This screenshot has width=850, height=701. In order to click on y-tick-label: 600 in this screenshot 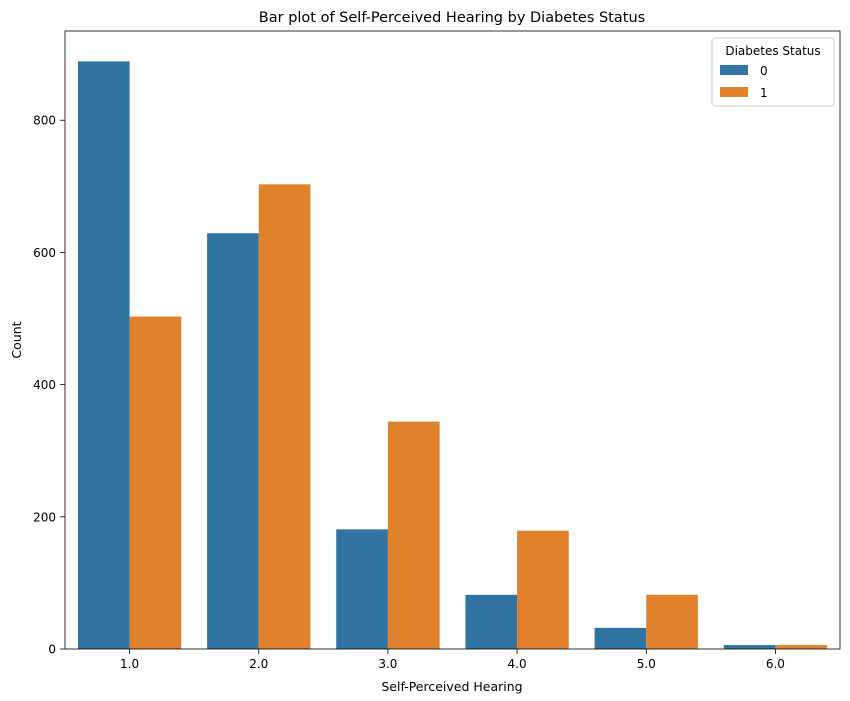, I will do `click(44, 253)`.